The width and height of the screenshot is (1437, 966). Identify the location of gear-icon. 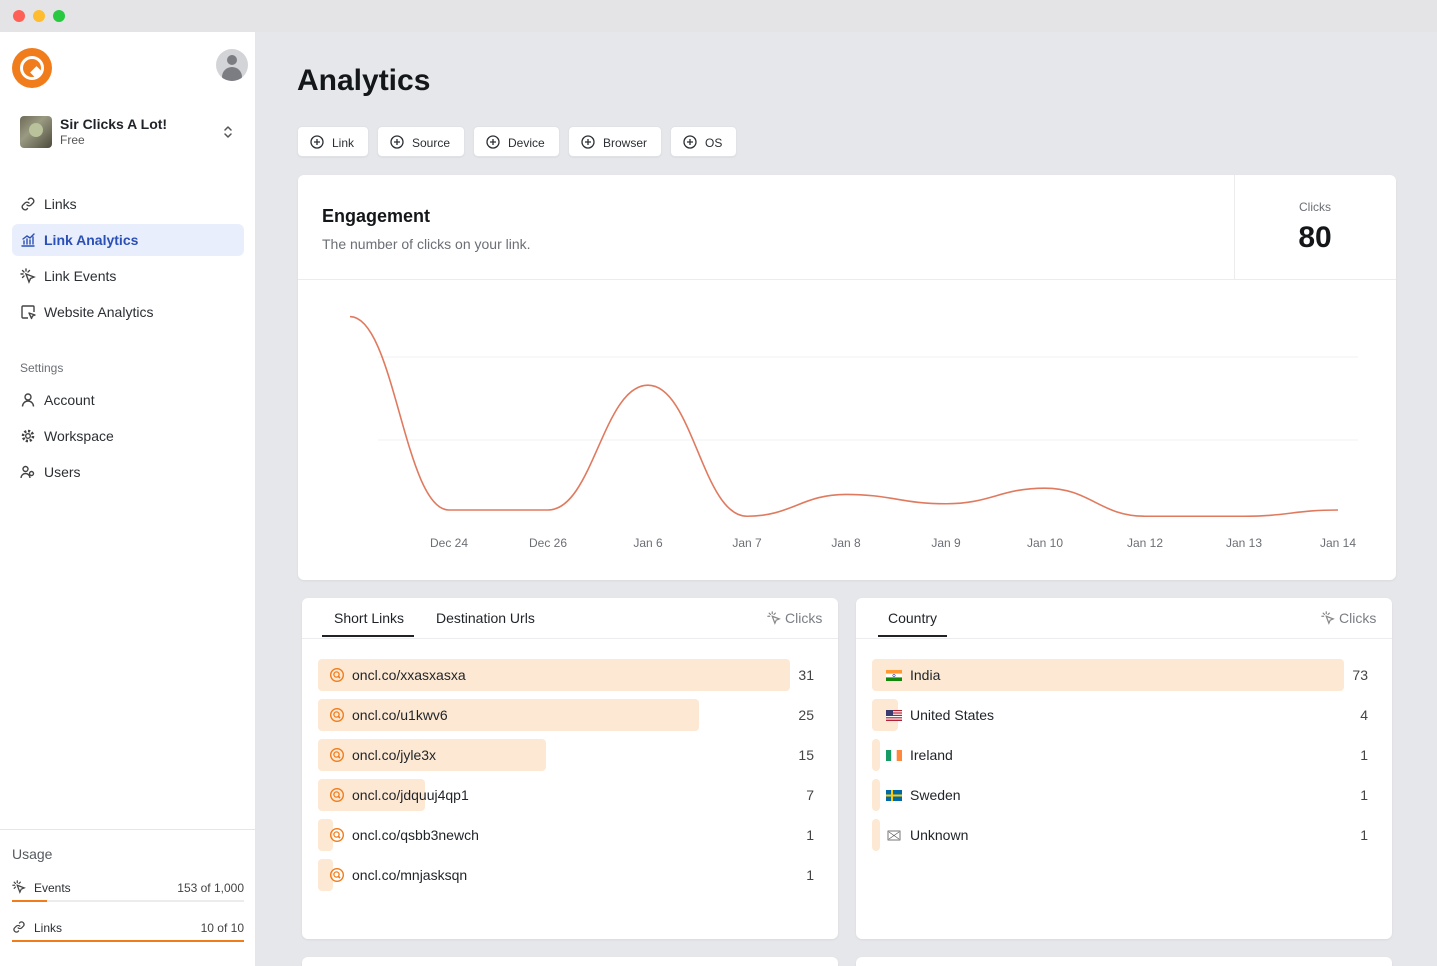
(28, 436).